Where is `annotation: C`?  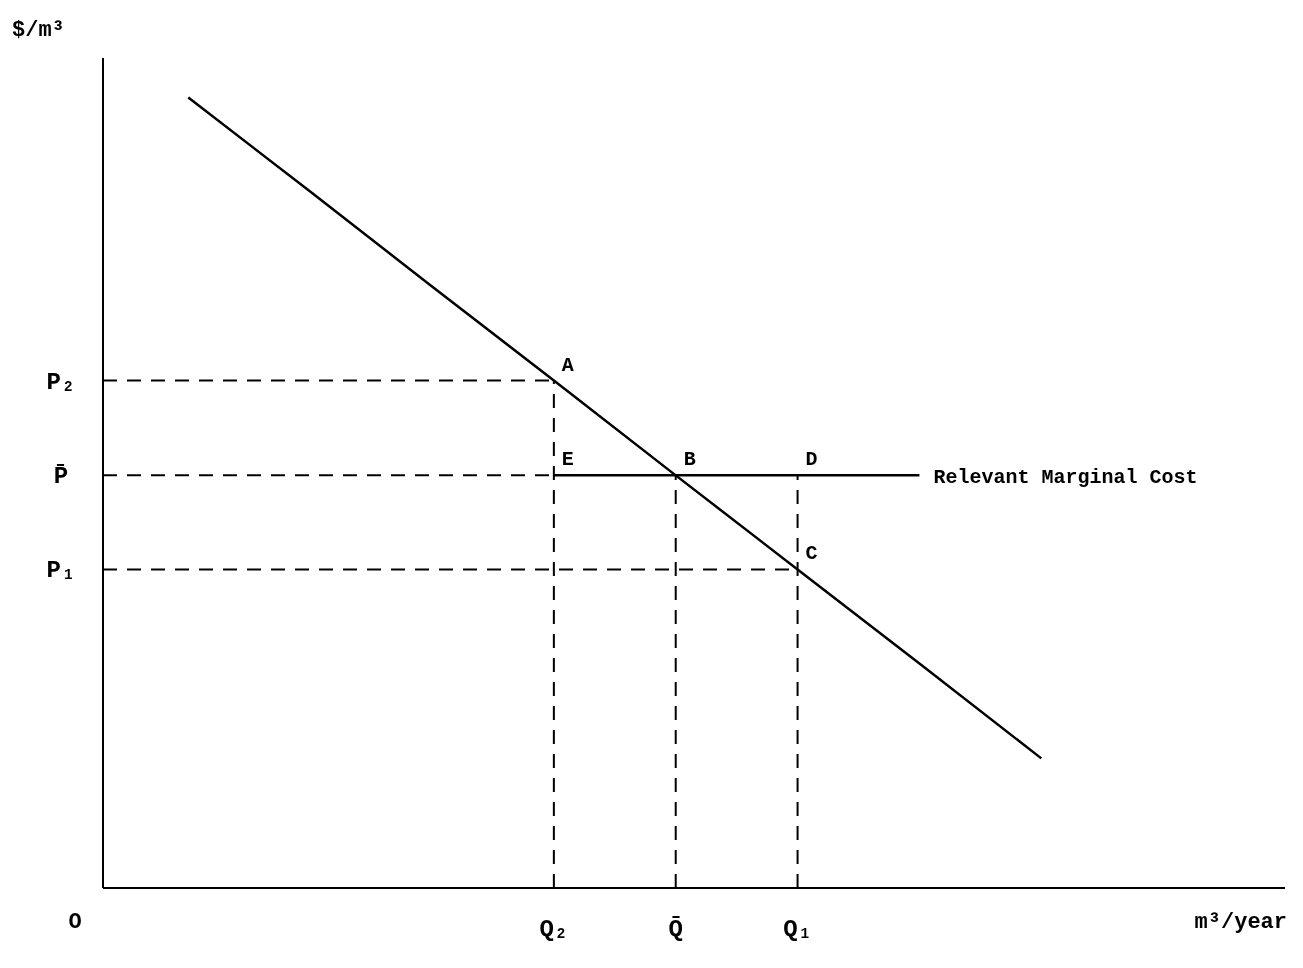
annotation: C is located at coordinates (811, 554).